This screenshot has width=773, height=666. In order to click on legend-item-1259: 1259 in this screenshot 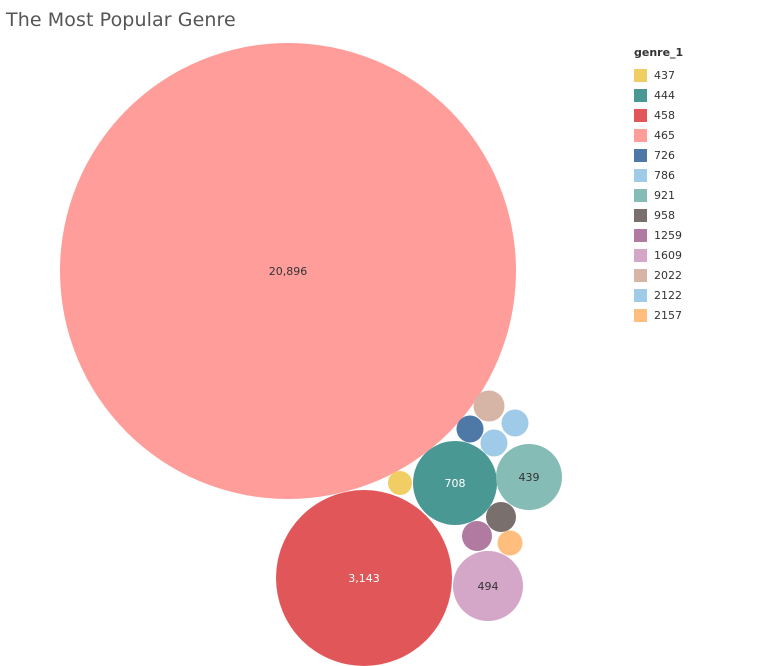, I will do `click(658, 235)`.